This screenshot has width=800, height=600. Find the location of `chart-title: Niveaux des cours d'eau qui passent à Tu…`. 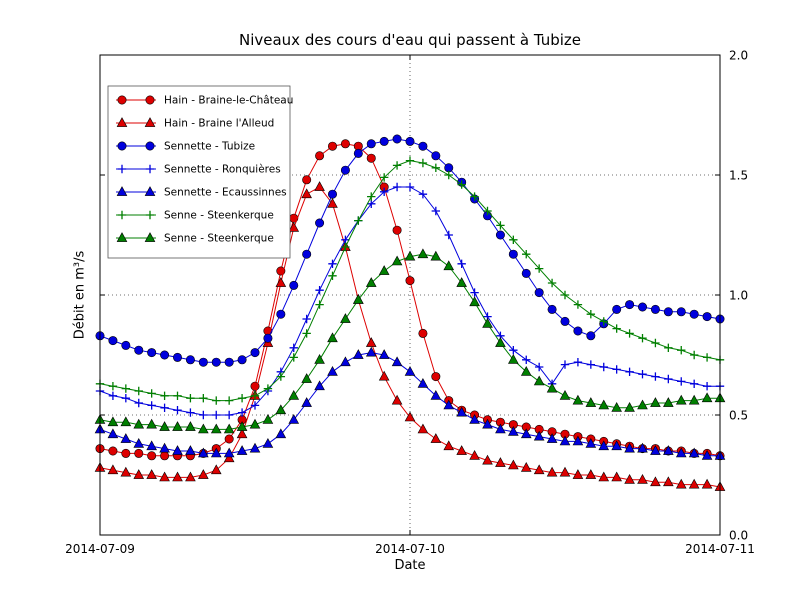

chart-title: Niveaux des cours d'eau qui passent à Tu… is located at coordinates (410, 40).